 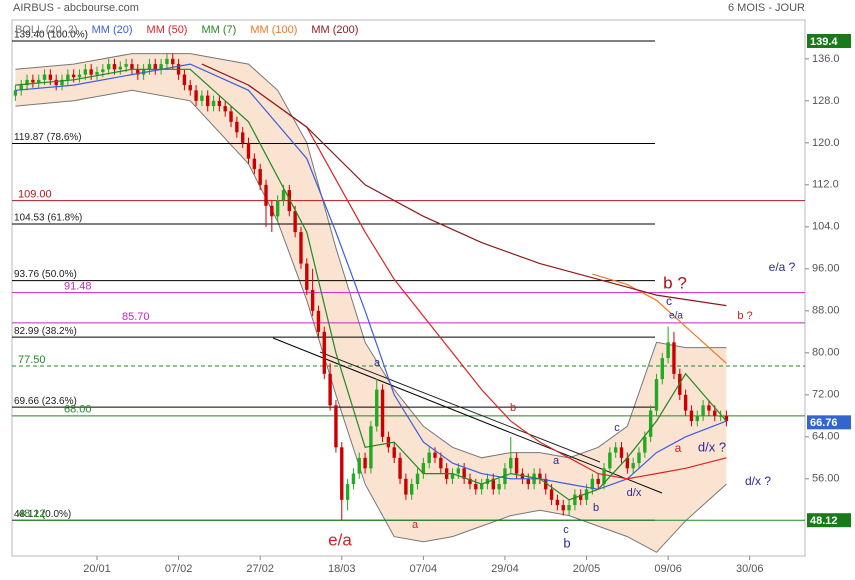 I want to click on legend-entry: MM (7), so click(x=218, y=30).